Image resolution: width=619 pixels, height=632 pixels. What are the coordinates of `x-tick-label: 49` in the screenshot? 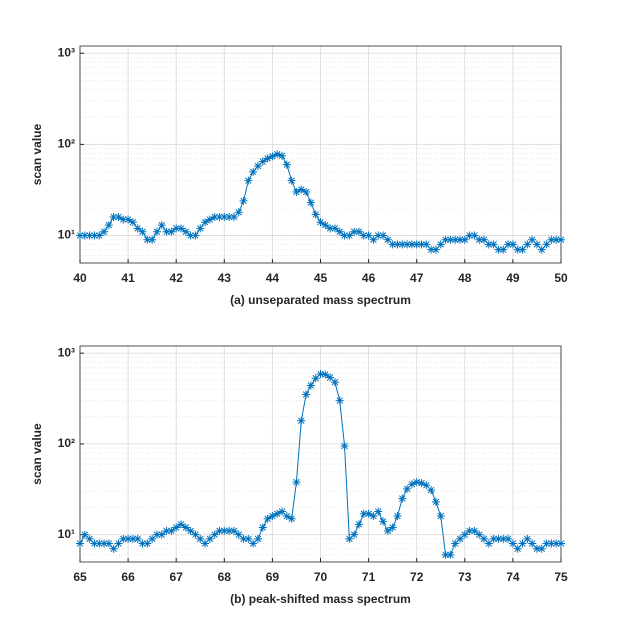 It's located at (513, 278).